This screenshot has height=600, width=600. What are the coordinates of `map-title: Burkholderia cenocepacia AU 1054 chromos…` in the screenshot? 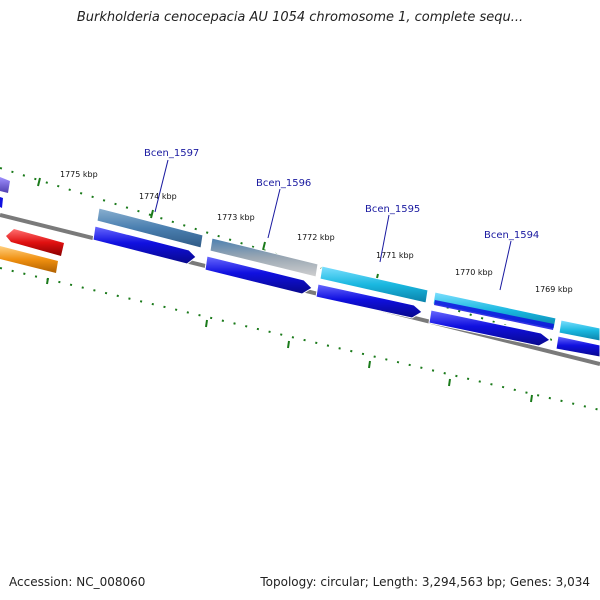 It's located at (300, 17).